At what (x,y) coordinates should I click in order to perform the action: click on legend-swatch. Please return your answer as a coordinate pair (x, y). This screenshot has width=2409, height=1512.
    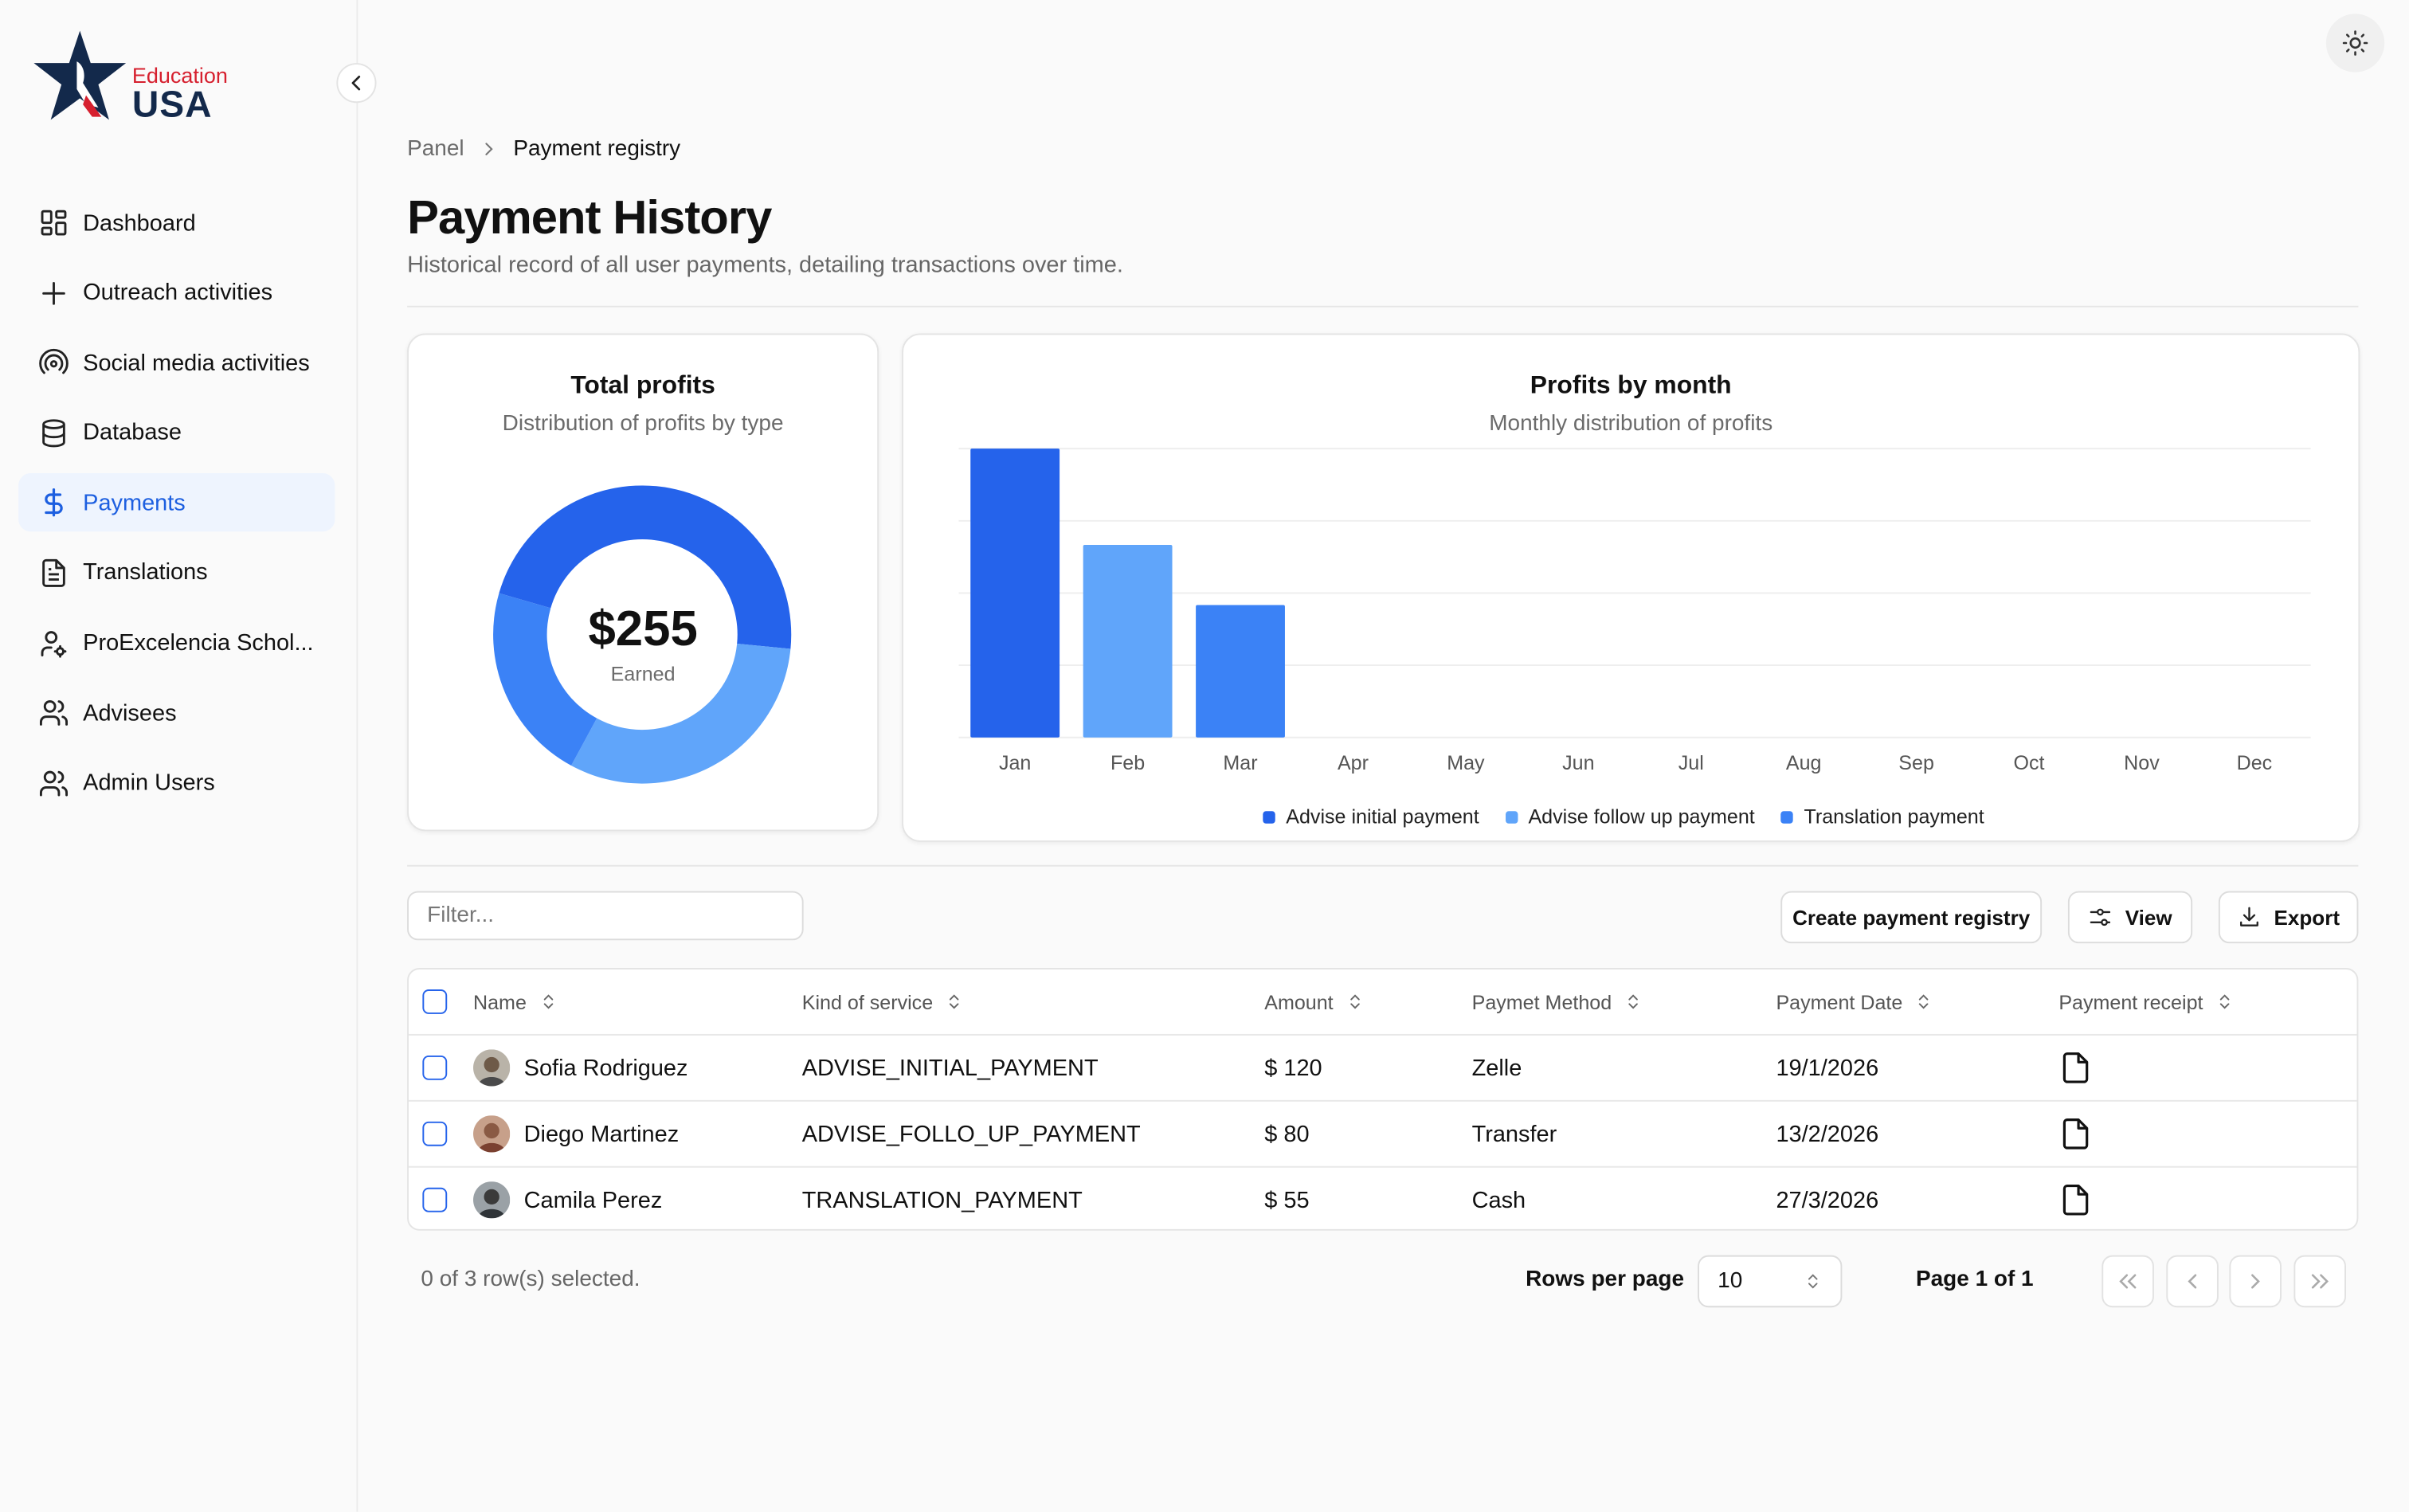
    Looking at the image, I should click on (1511, 817).